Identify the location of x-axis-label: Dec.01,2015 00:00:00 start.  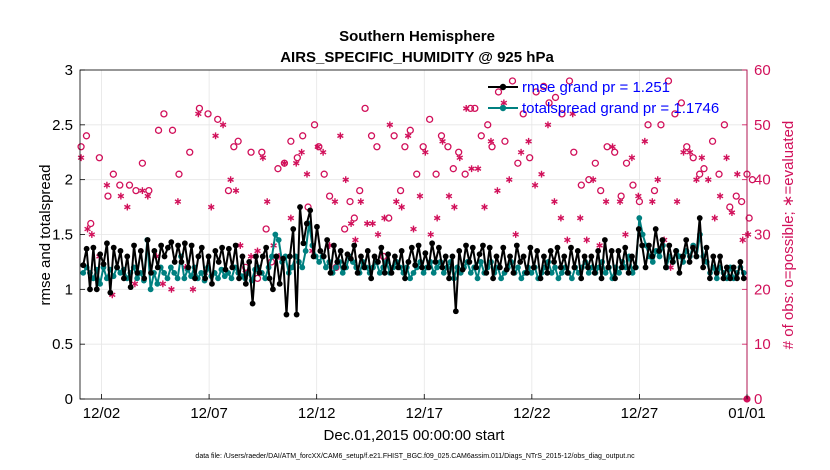
(415, 435).